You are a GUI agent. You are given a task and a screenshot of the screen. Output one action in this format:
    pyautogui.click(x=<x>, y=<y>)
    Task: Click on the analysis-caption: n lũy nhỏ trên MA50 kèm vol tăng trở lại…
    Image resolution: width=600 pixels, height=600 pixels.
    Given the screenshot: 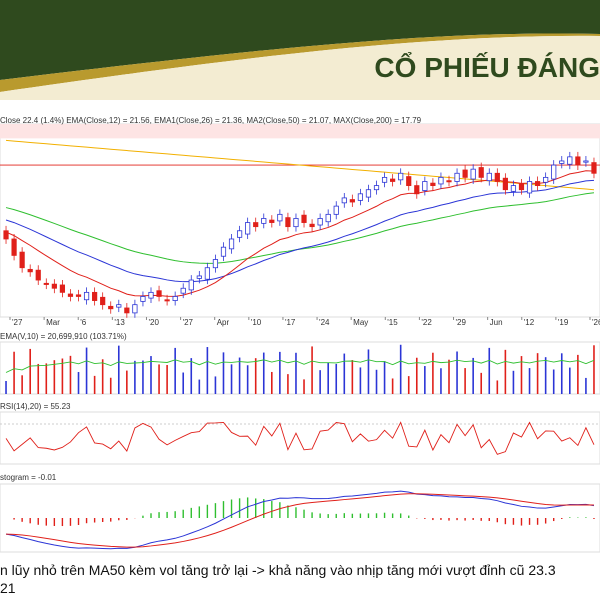 What is the action you would take?
    pyautogui.click(x=278, y=570)
    